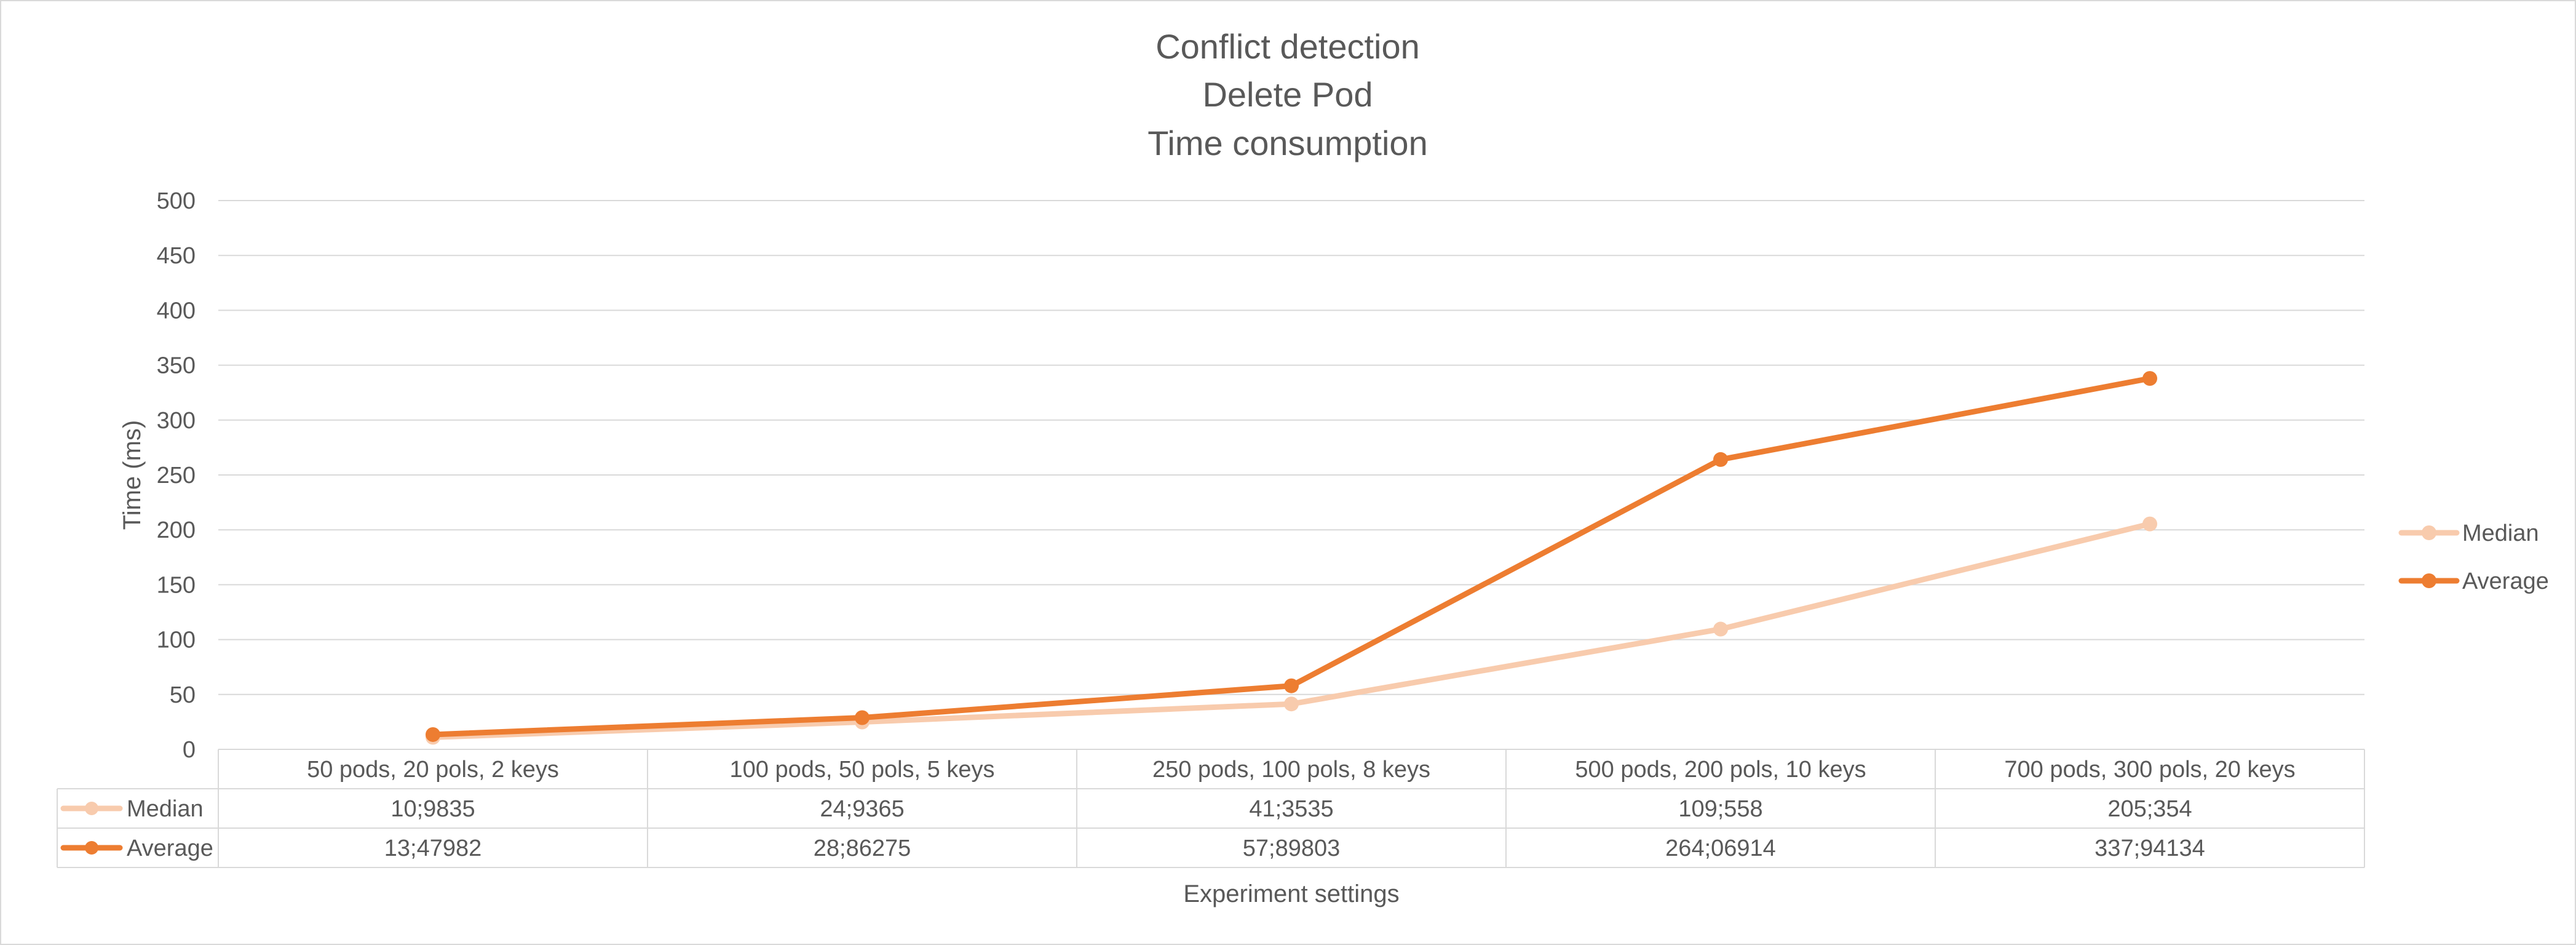 This screenshot has height=945, width=2576. I want to click on legend-label: Median, so click(2500, 533).